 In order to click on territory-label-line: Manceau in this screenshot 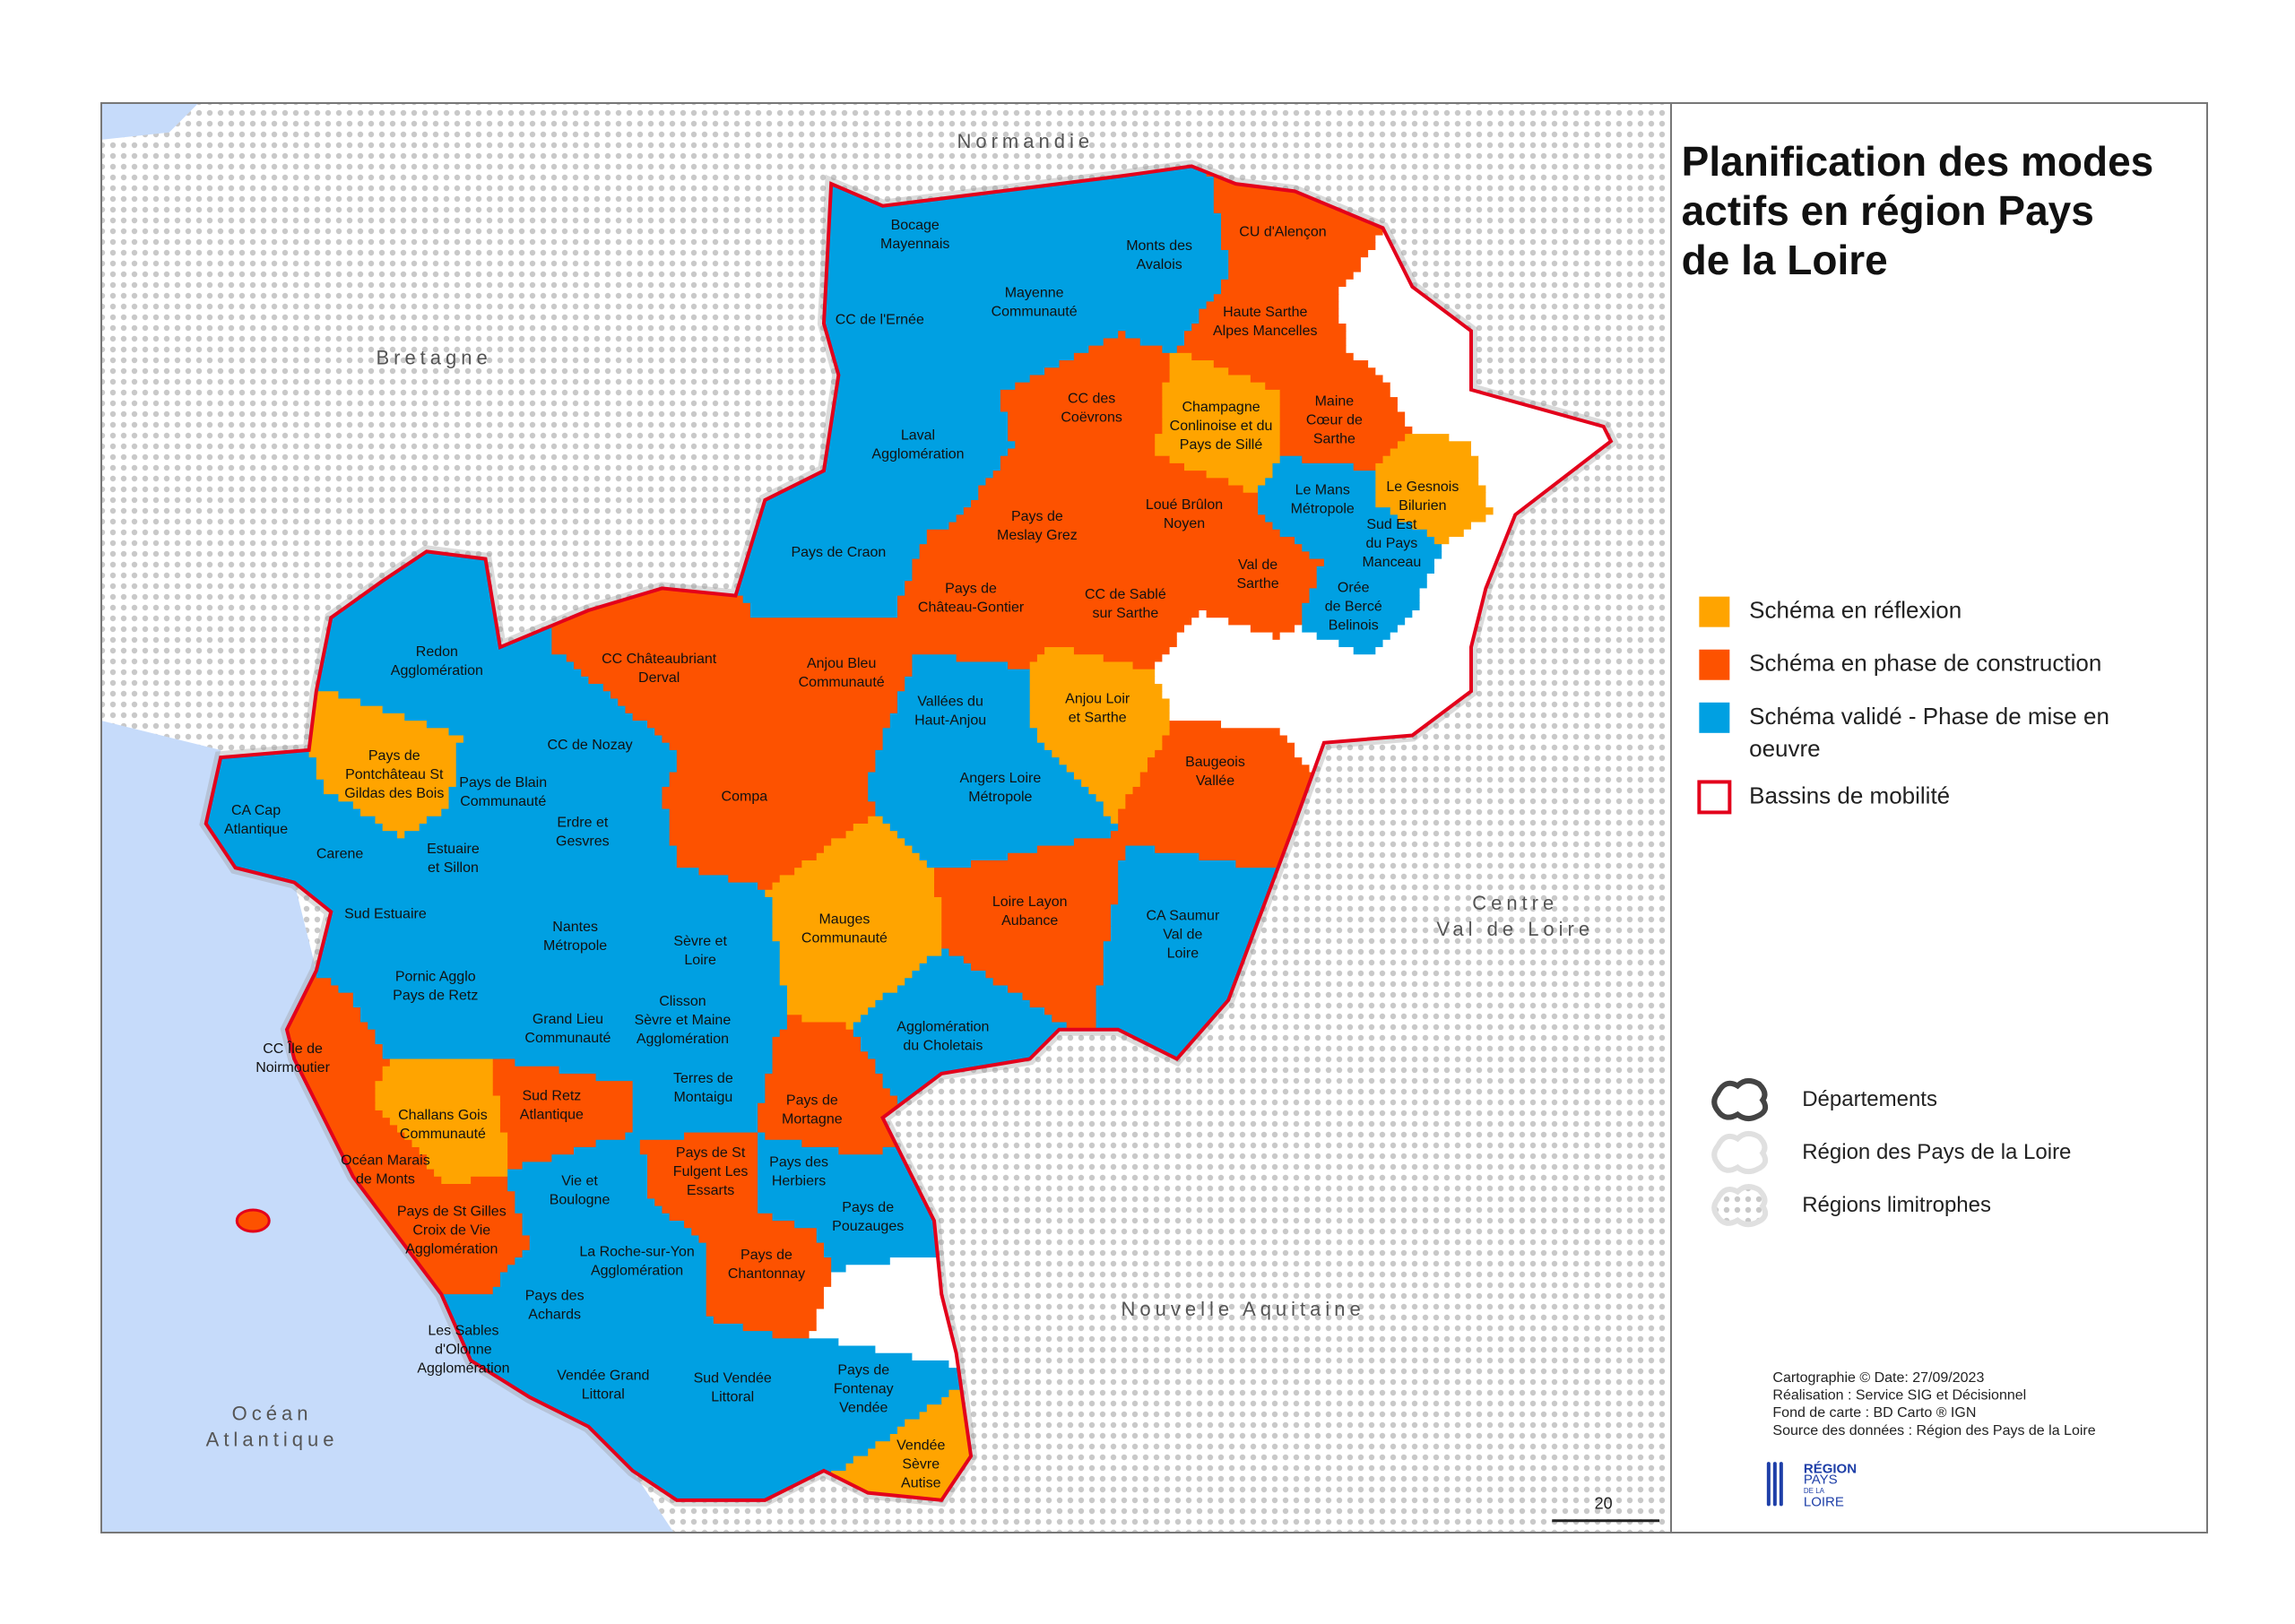, I will do `click(1392, 562)`.